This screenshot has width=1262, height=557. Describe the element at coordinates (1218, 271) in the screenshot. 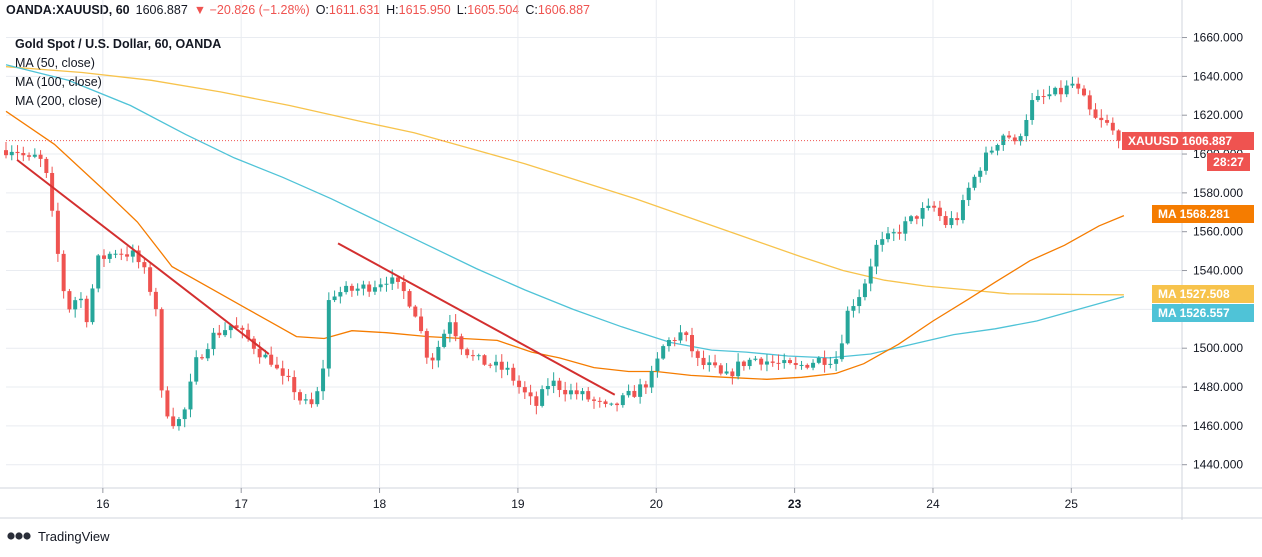

I see `y-tick-label: 1540.000` at that location.